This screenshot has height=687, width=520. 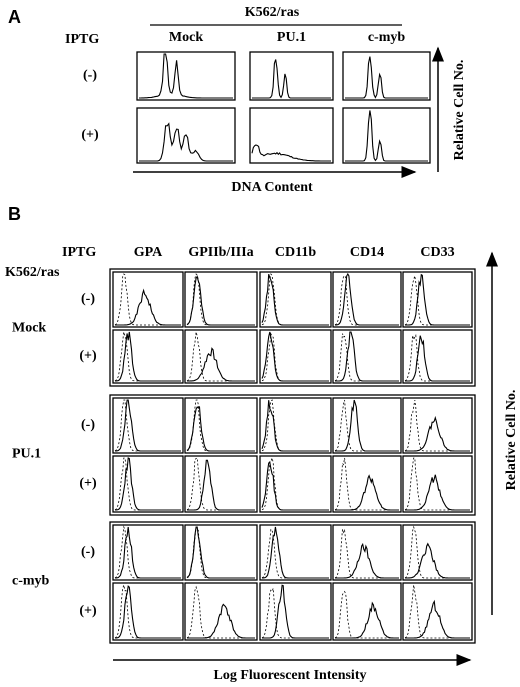 I want to click on panel-label: A, so click(x=14, y=17).